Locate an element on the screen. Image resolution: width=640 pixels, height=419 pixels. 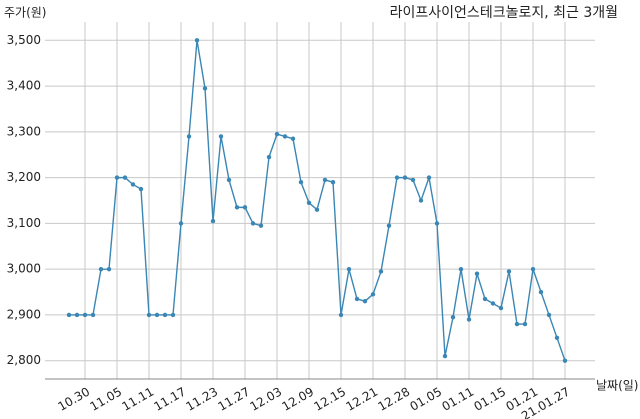
y-tick-label: 3,300 is located at coordinates (24, 131).